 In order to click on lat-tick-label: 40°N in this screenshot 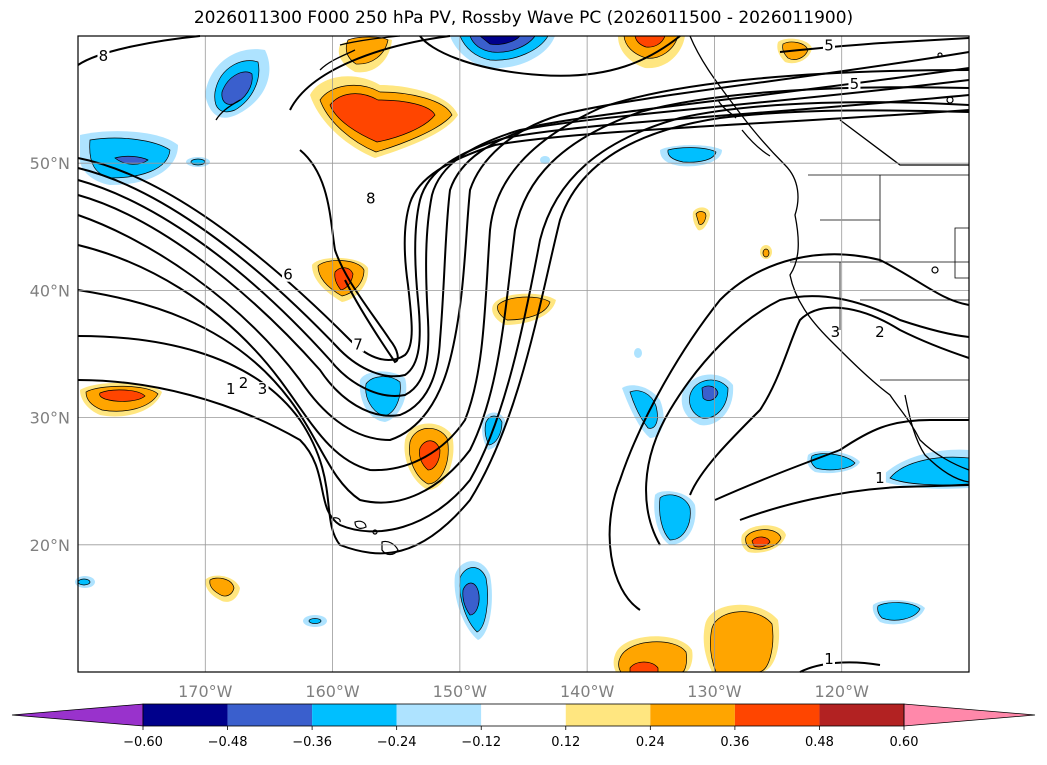, I will do `click(50, 290)`.